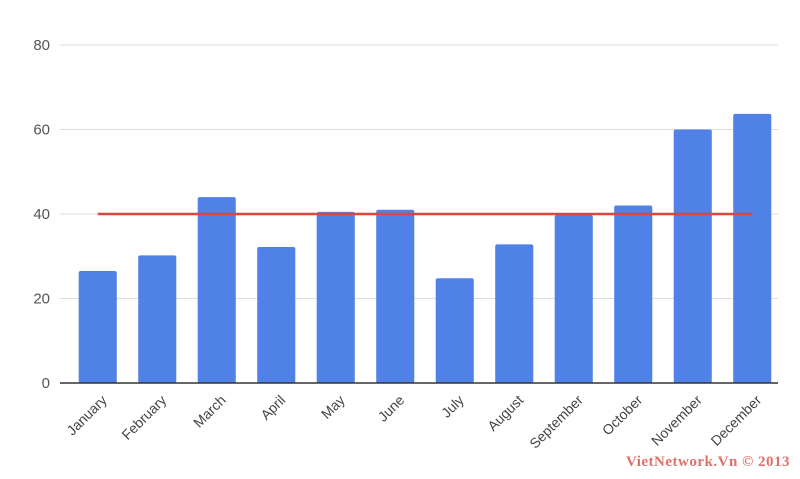 Image resolution: width=800 pixels, height=479 pixels. I want to click on x-tick-label: October, so click(622, 415).